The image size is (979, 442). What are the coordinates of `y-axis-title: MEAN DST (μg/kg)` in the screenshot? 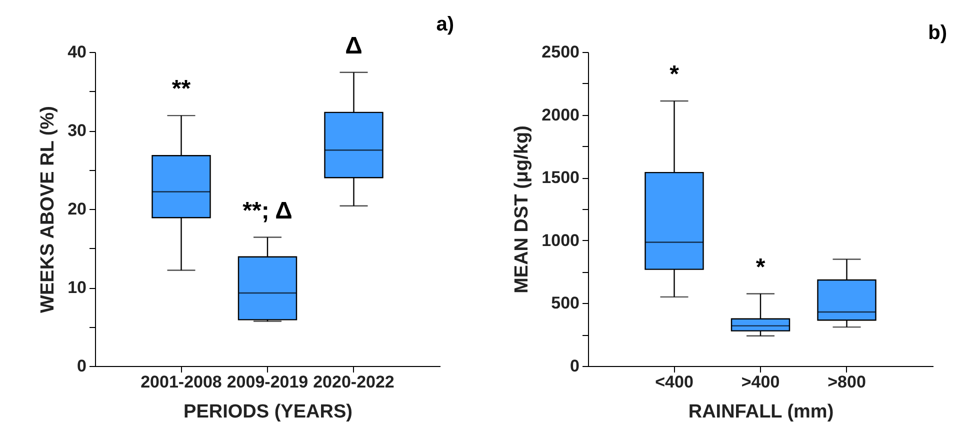 It's located at (522, 210).